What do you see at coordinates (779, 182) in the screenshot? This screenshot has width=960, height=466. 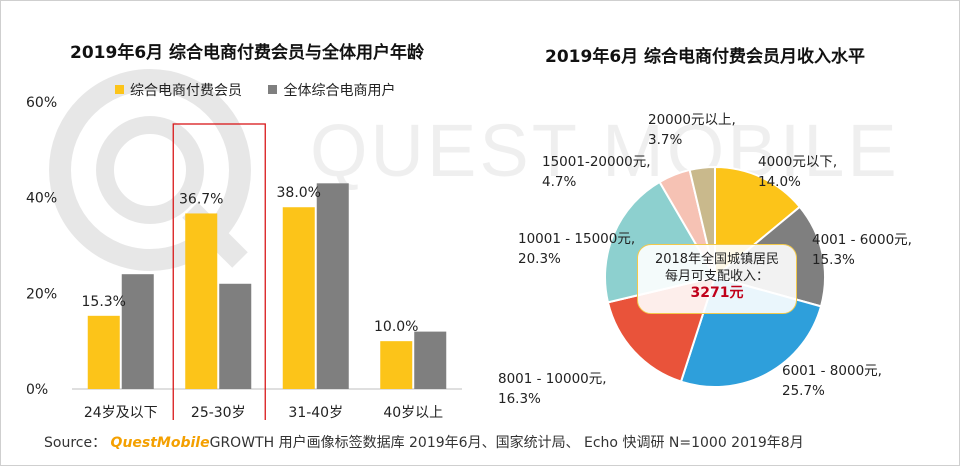 I see `pie-label-pct: 14.0%` at bounding box center [779, 182].